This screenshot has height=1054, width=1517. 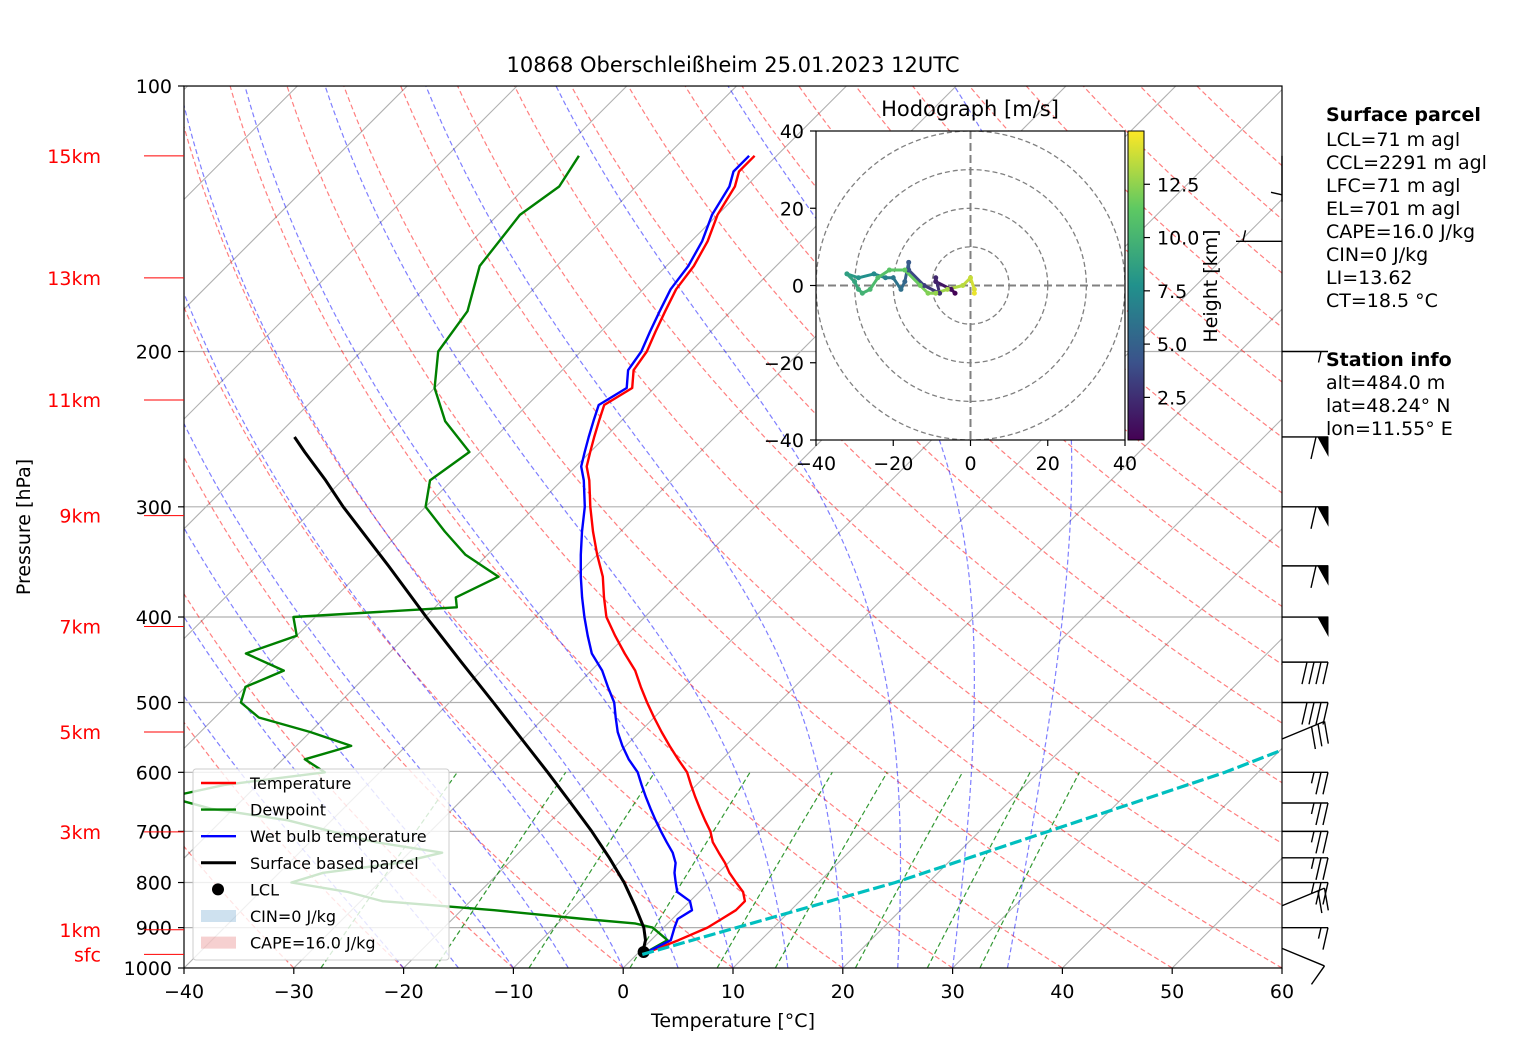 I want to click on y-tick-label: 800, so click(x=154, y=884).